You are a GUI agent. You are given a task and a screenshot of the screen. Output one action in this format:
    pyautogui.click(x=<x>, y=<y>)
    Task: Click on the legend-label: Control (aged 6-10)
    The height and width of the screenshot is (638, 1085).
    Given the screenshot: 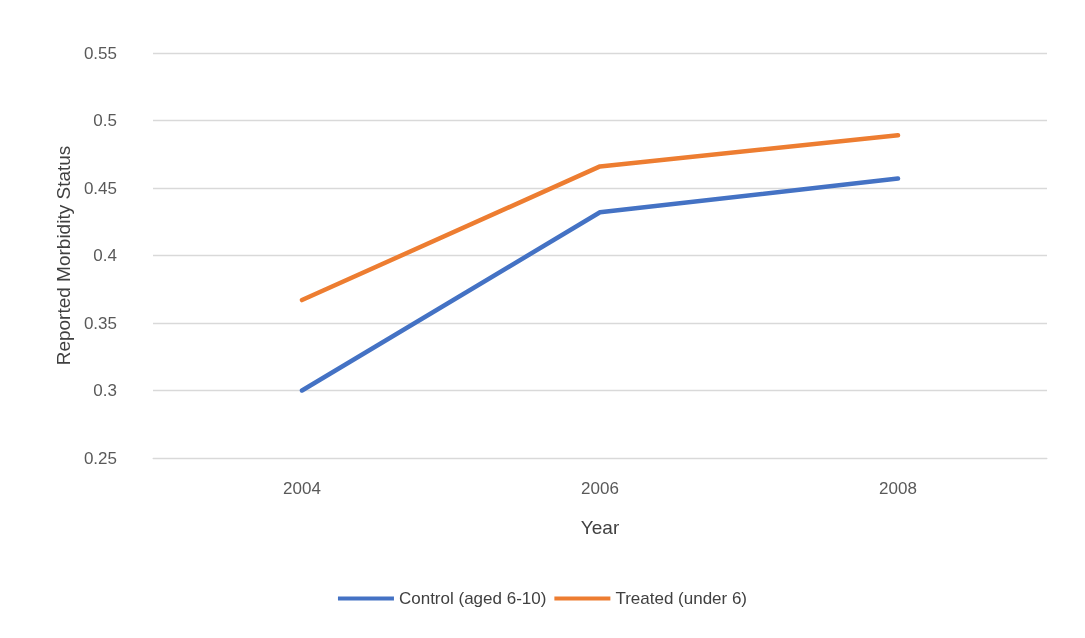 What is the action you would take?
    pyautogui.click(x=472, y=598)
    